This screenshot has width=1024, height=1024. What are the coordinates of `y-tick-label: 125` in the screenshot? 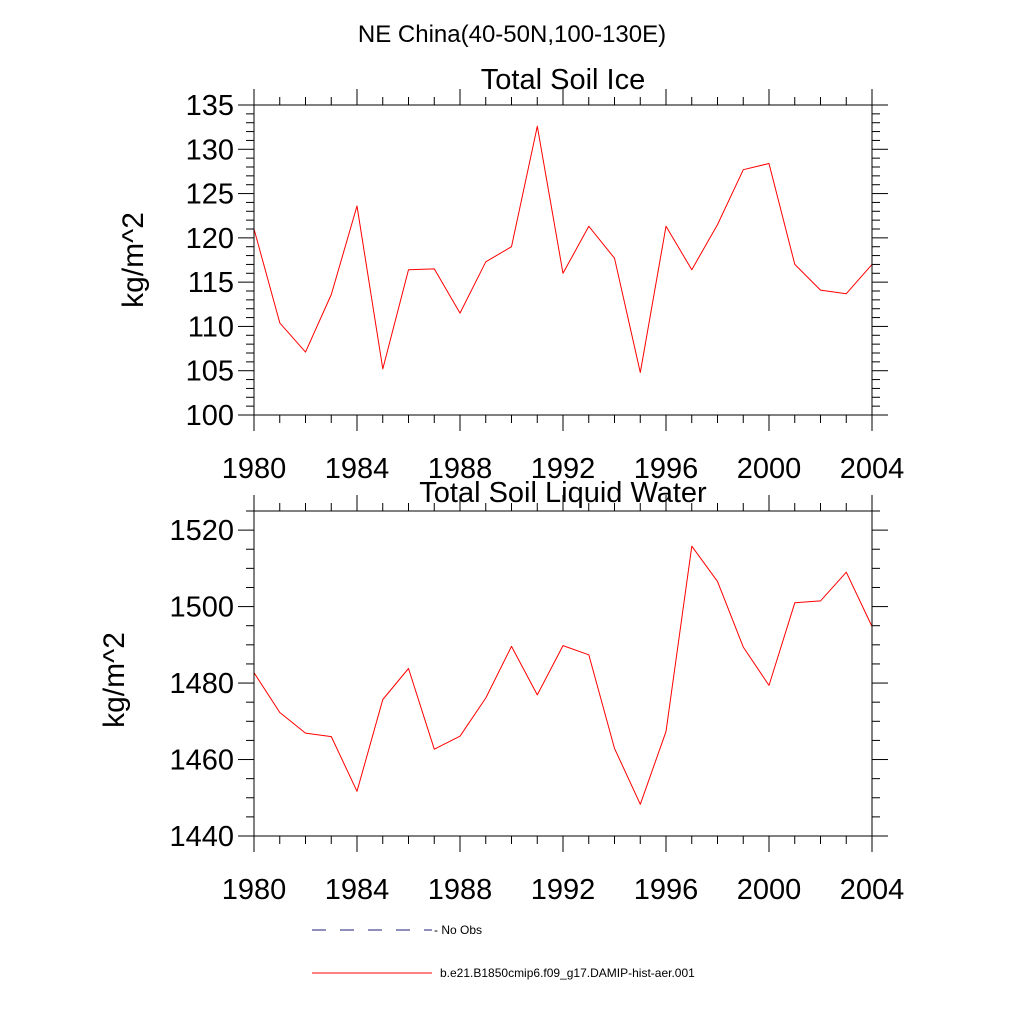 It's located at (210, 195).